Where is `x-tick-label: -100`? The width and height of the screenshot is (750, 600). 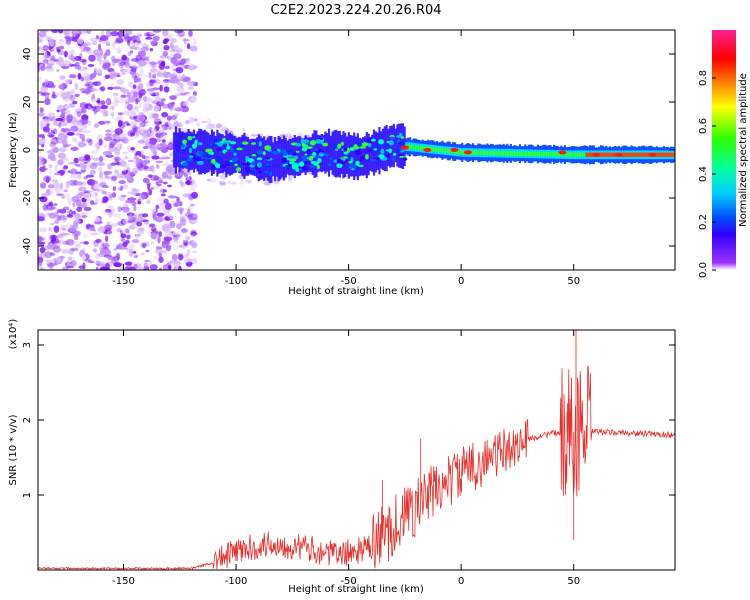 x-tick-label: -100 is located at coordinates (236, 581).